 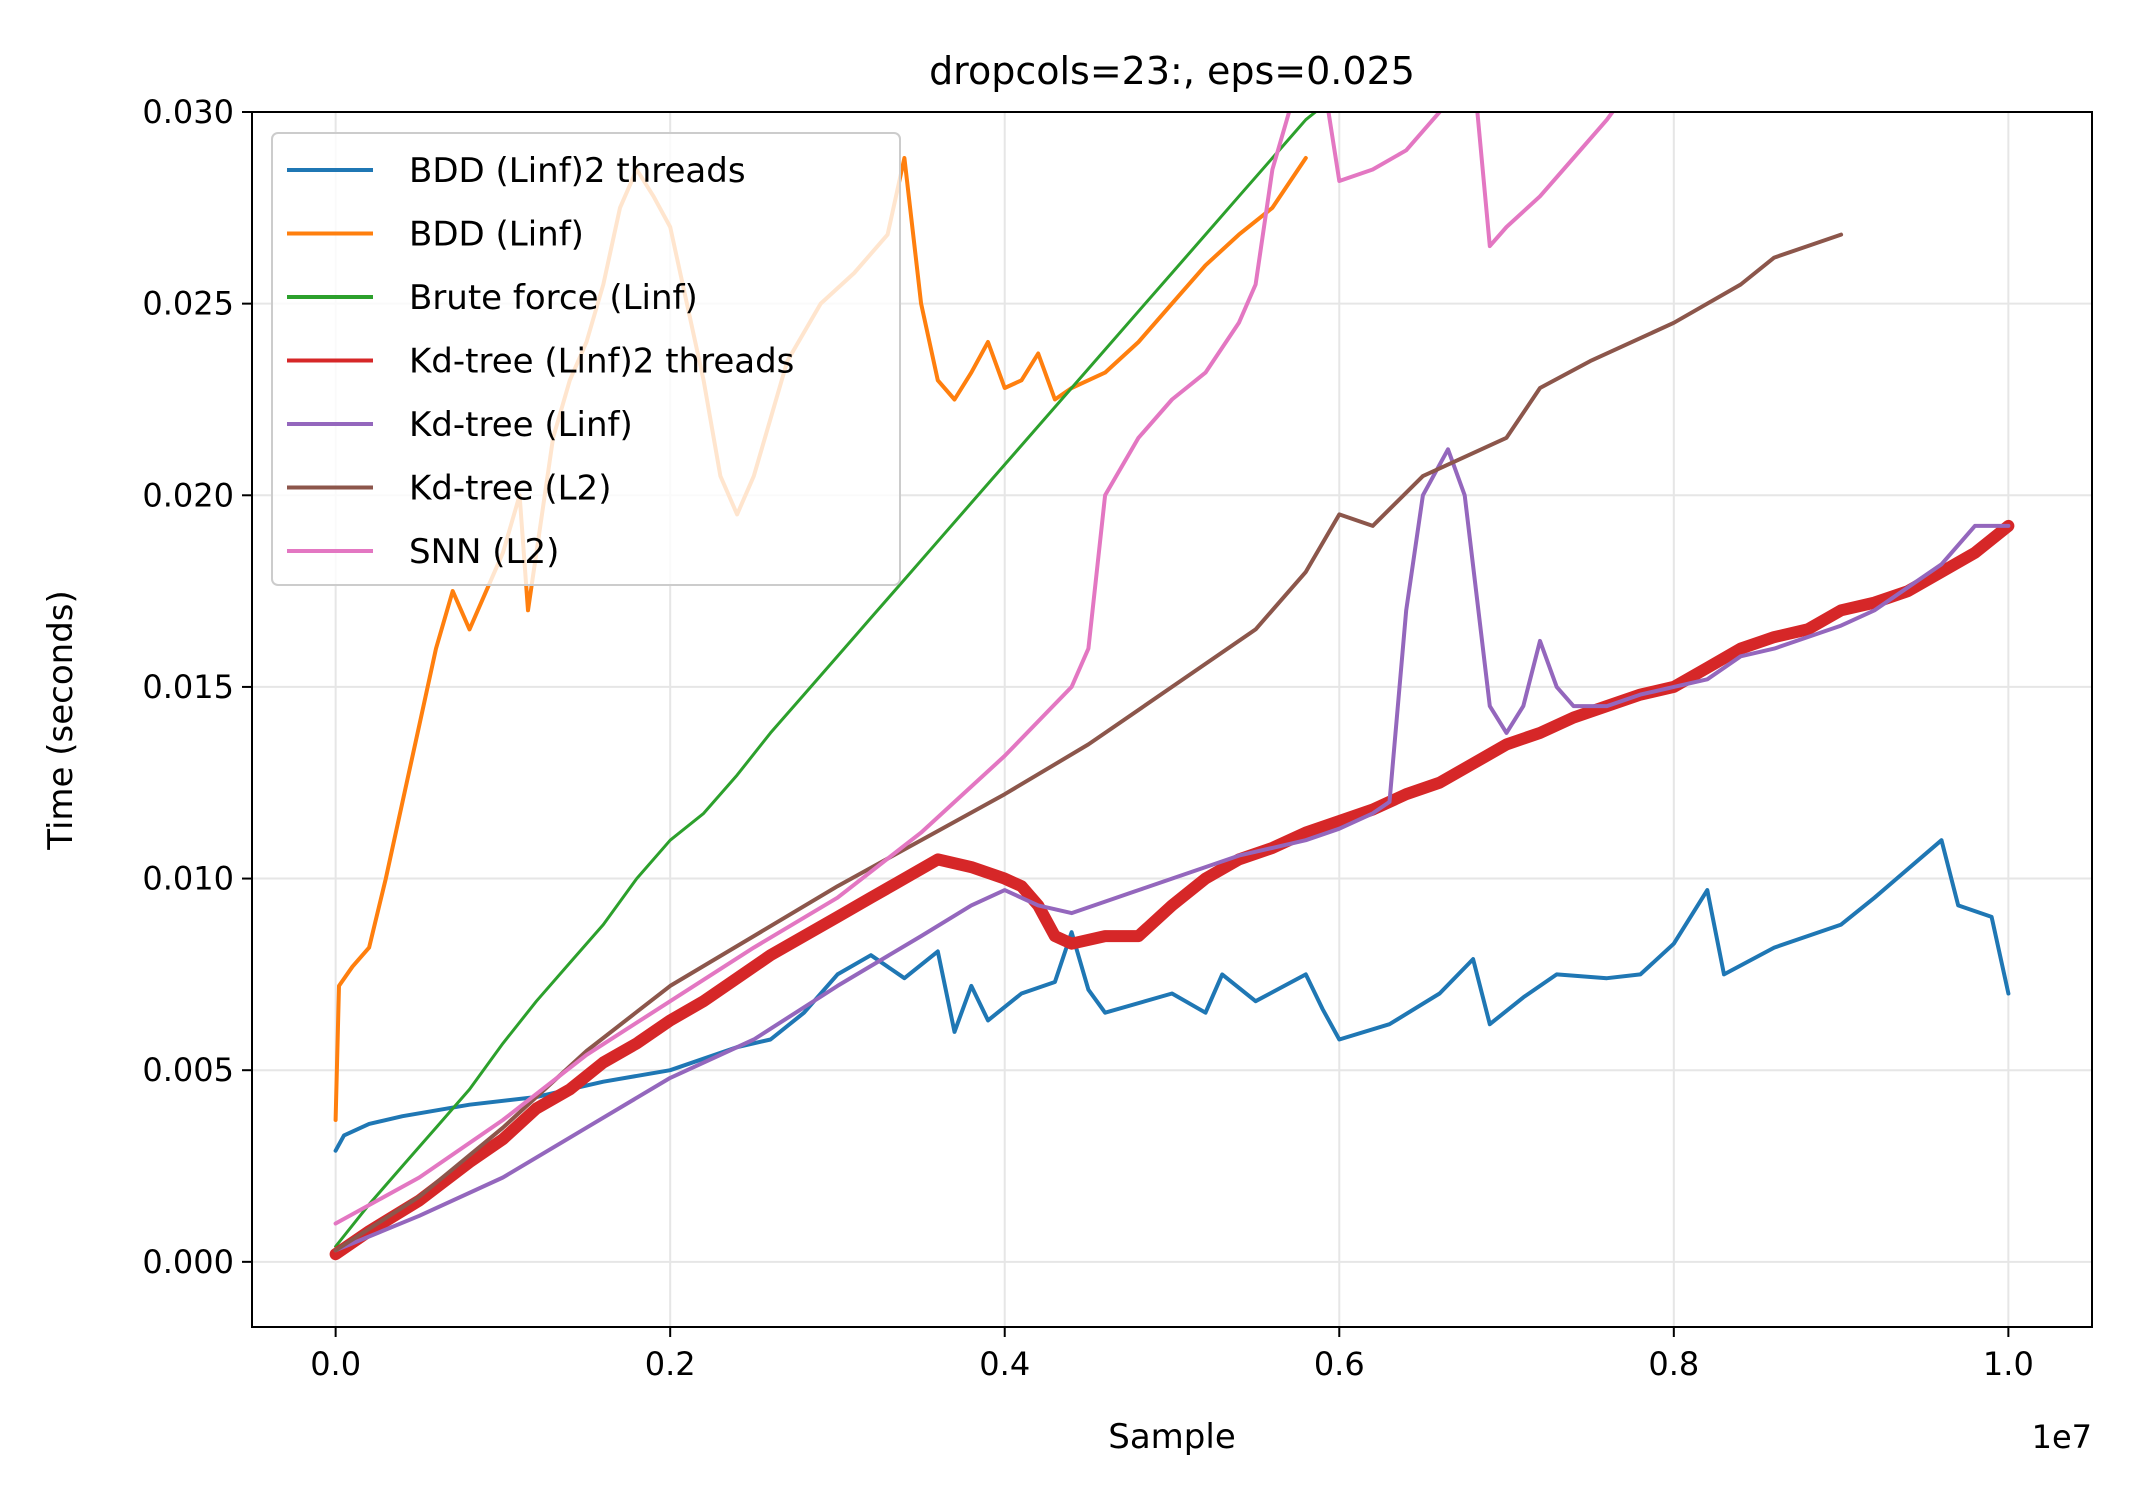 What do you see at coordinates (188, 687) in the screenshot?
I see `y-tick-label: 0.015` at bounding box center [188, 687].